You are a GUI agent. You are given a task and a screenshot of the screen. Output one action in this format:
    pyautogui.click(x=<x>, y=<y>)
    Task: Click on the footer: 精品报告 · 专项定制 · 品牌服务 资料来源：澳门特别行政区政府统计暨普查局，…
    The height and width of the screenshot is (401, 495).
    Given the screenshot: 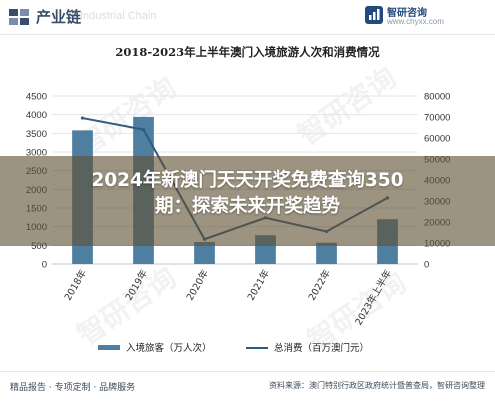 What is the action you would take?
    pyautogui.click(x=247, y=386)
    